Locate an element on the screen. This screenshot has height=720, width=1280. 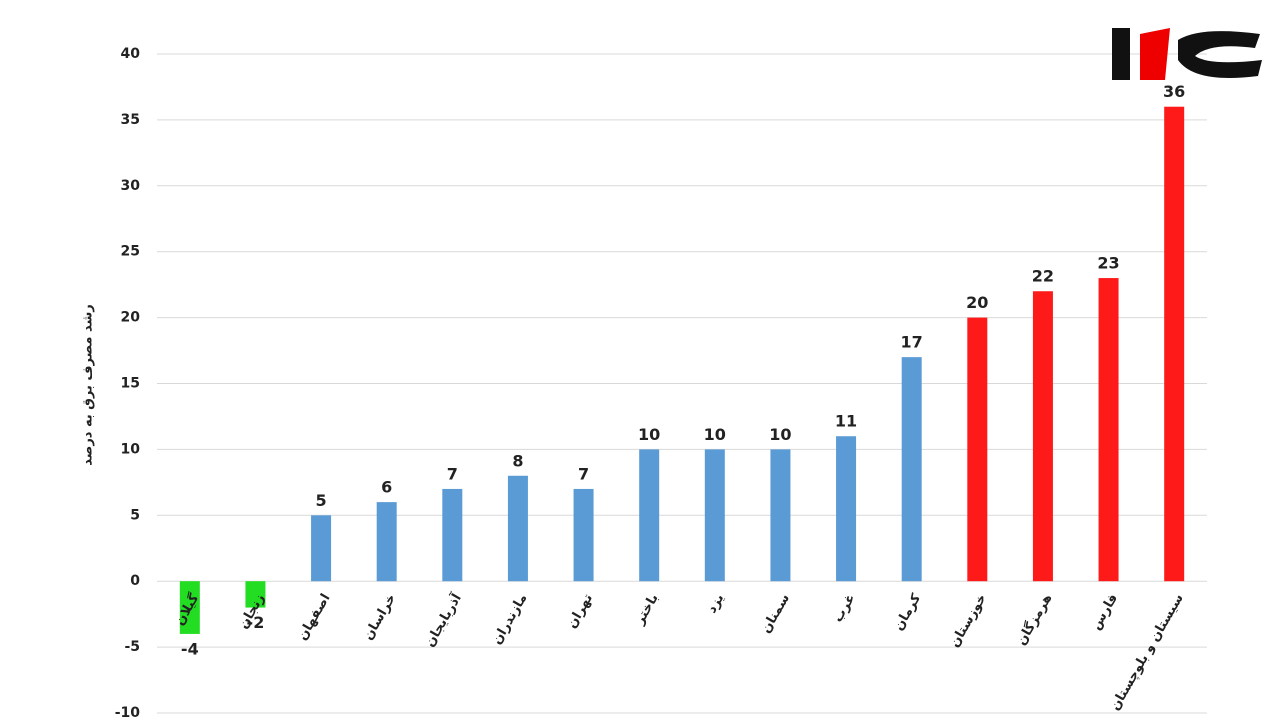
data-label: 11 is located at coordinates (846, 421).